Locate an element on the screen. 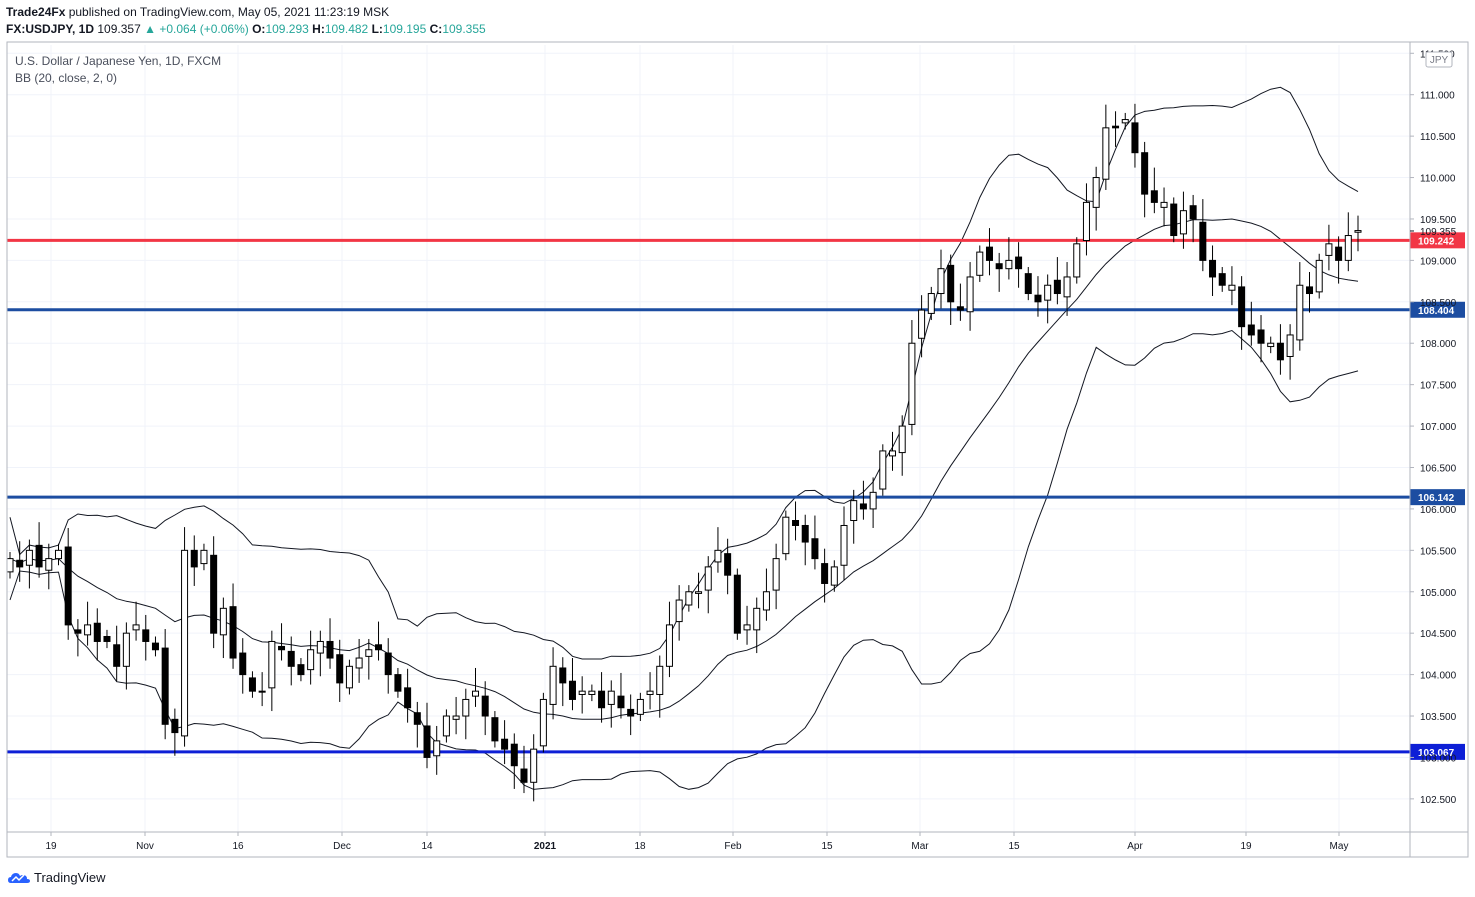 The width and height of the screenshot is (1475, 897). y-tick-label: 105.000 is located at coordinates (1438, 593).